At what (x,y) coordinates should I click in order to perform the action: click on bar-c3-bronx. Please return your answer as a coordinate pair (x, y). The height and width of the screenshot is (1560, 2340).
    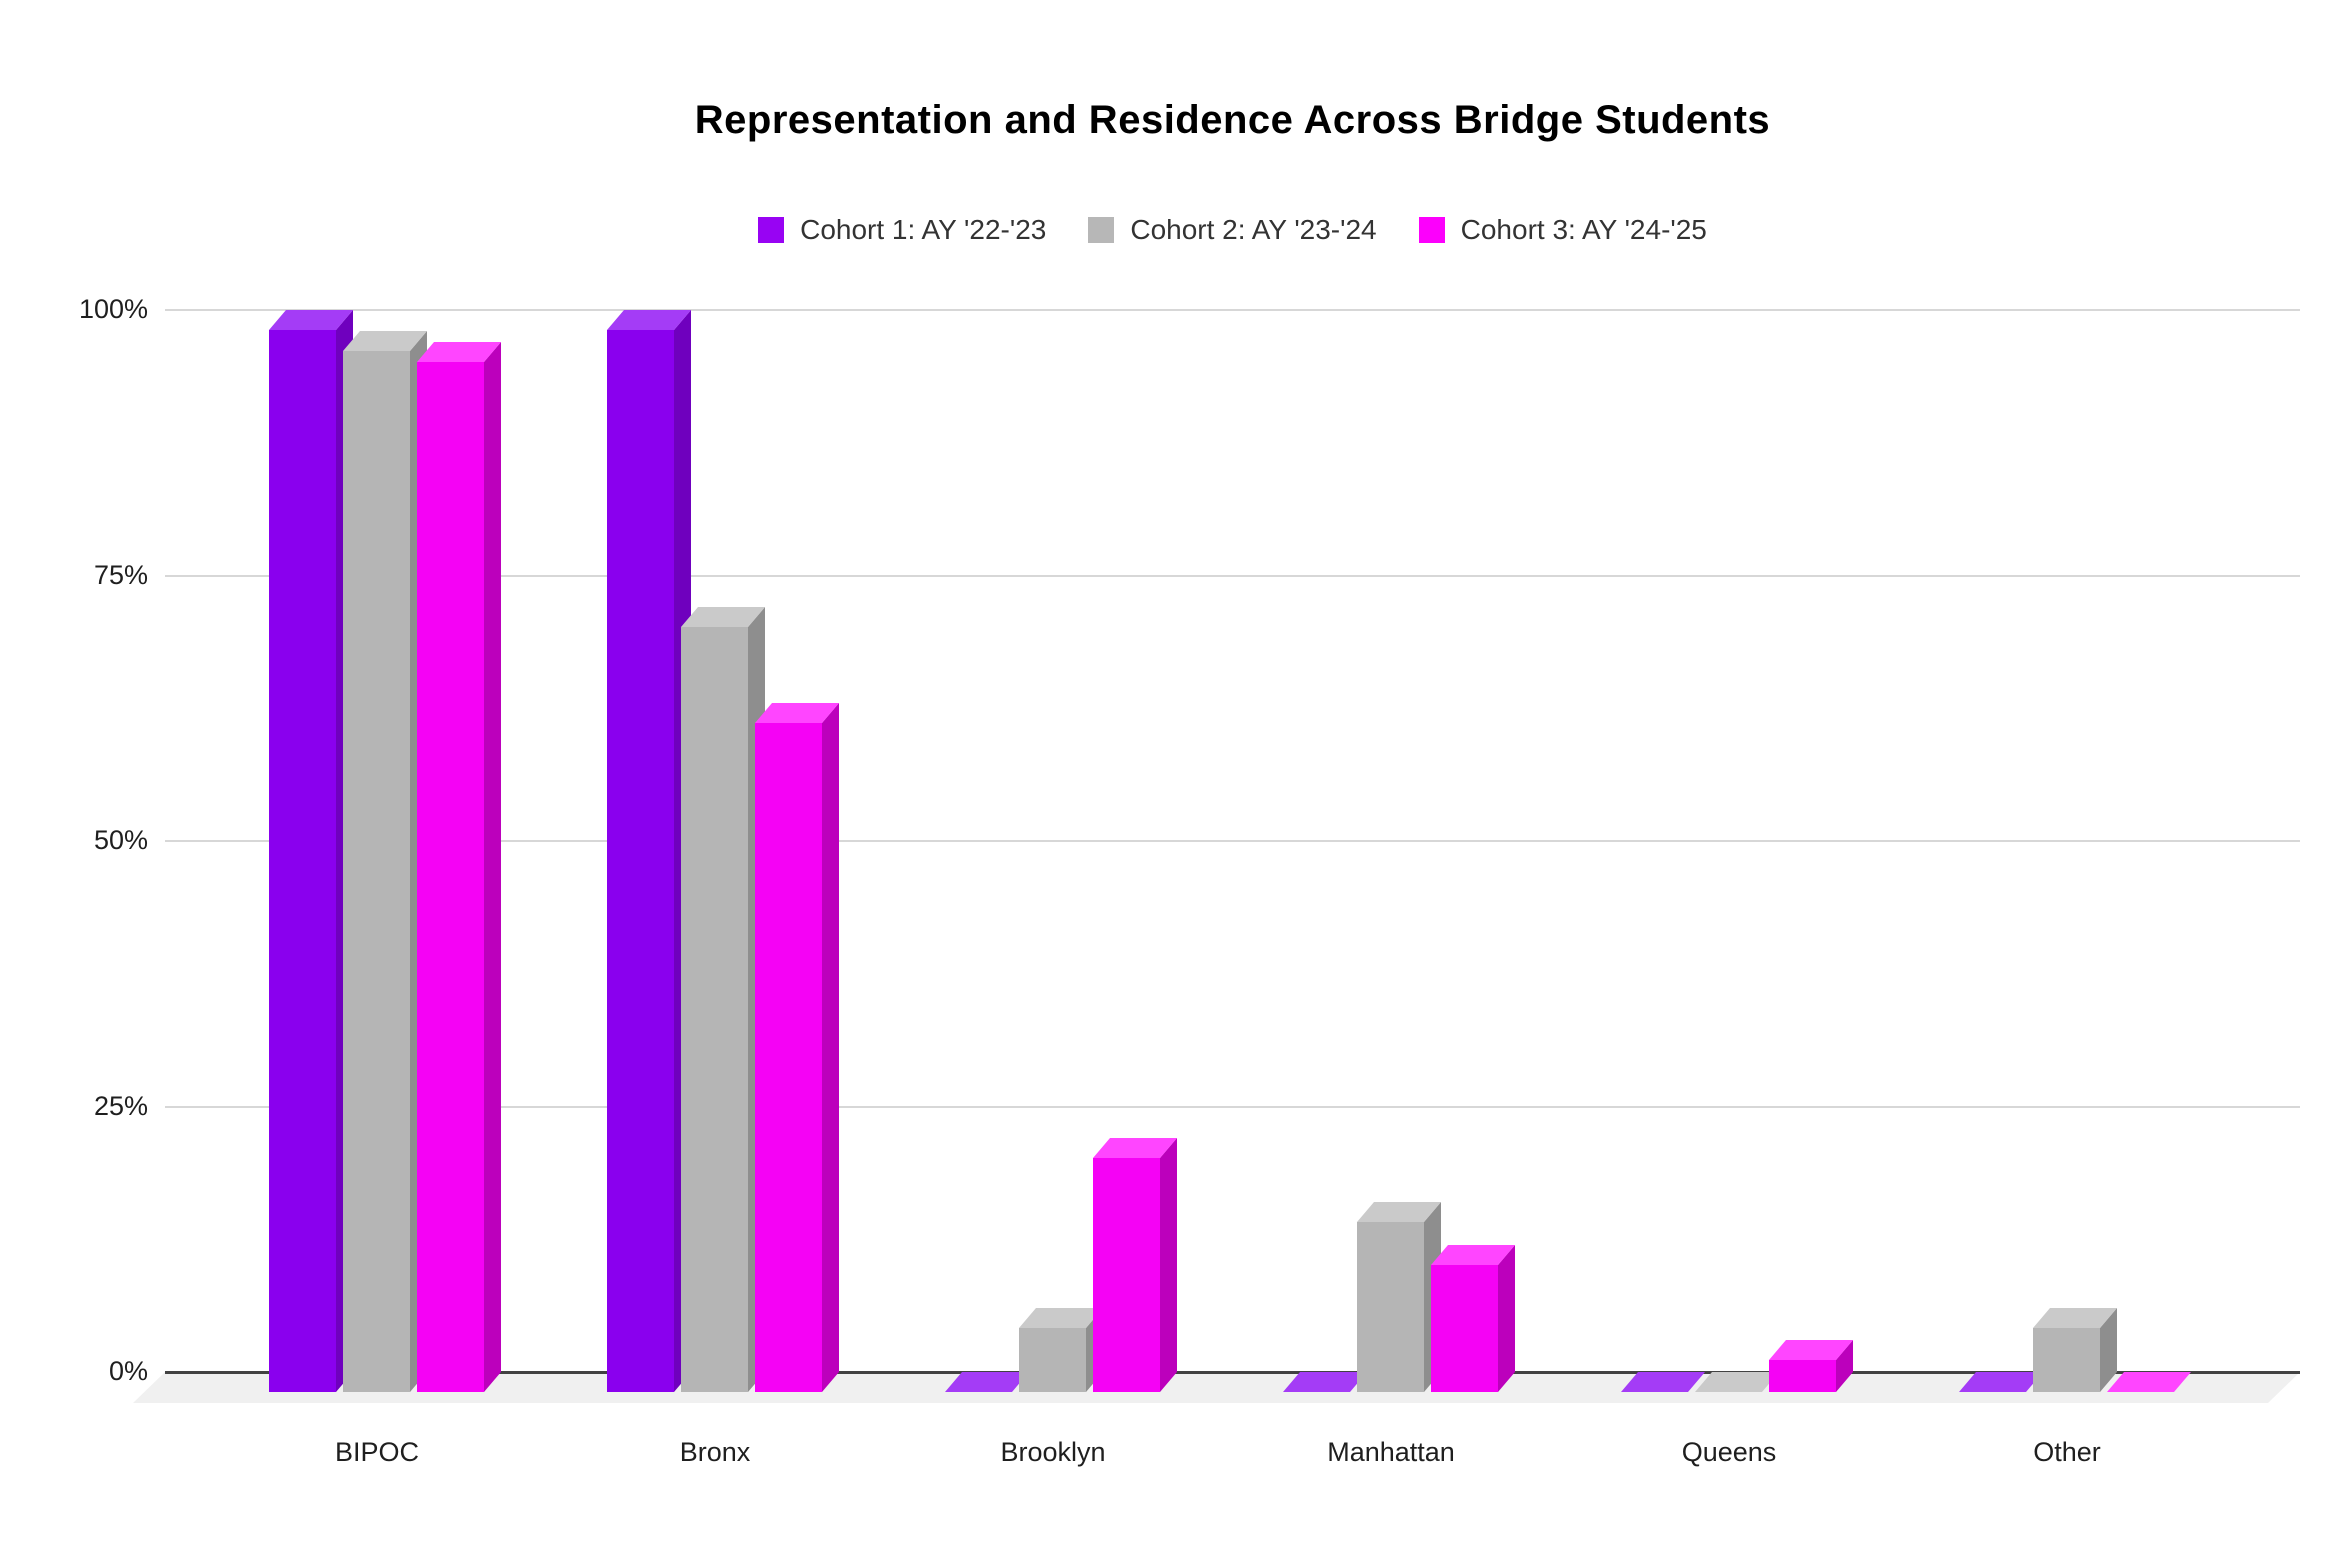
    Looking at the image, I should click on (723, 780).